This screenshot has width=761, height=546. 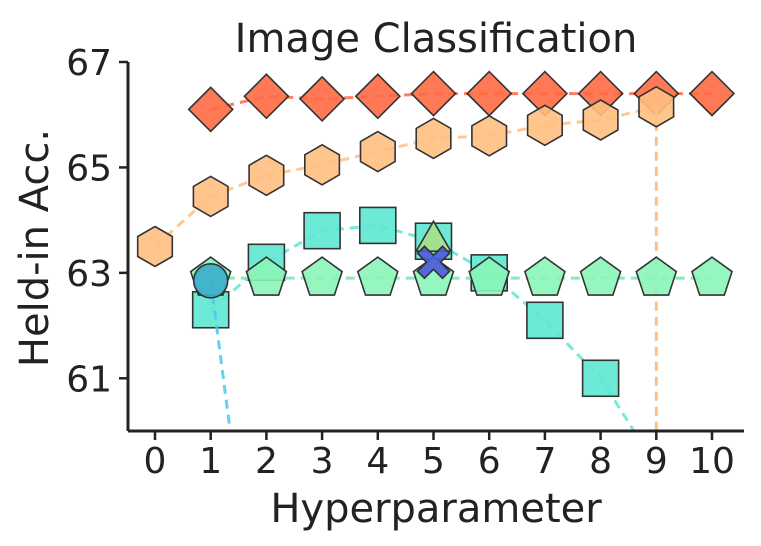 I want to click on x-marker, so click(x=433, y=262).